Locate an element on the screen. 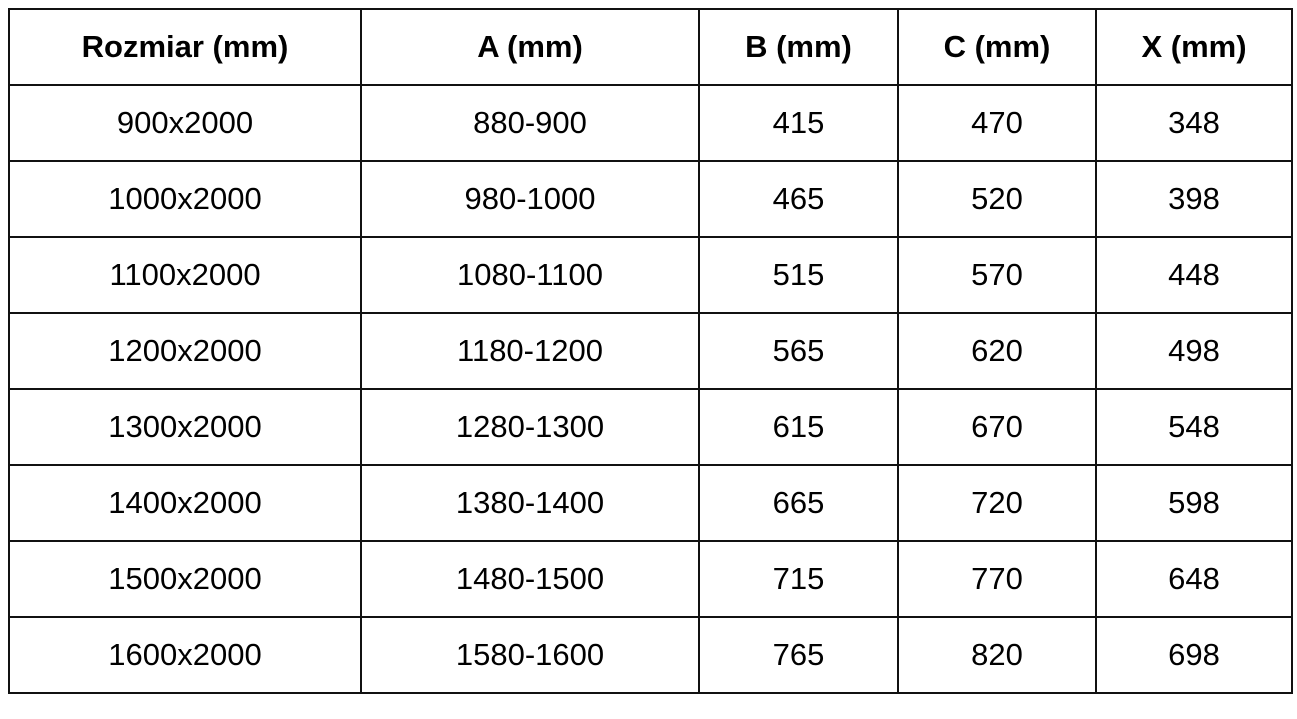 This screenshot has height=719, width=1297. table-row: 1400x2000 1380-1400 665 720 598 is located at coordinates (650, 503).